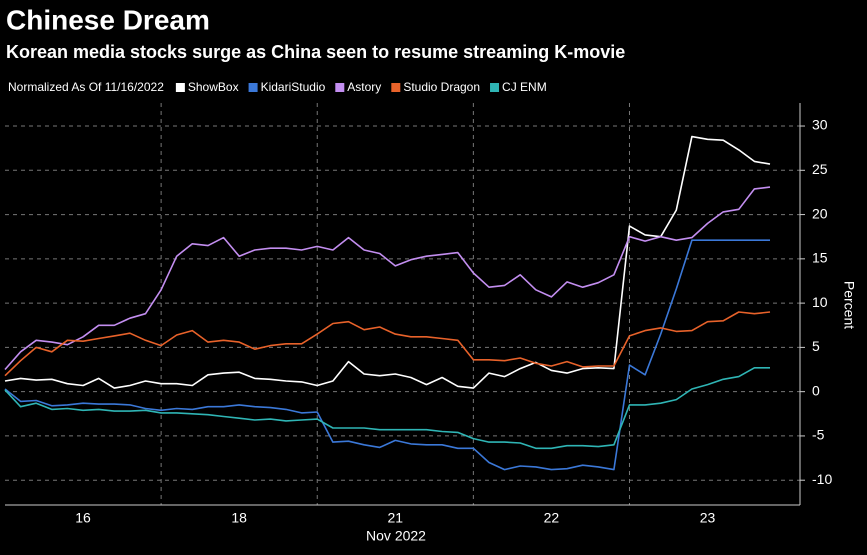  I want to click on y-tick-label: -5, so click(818, 435).